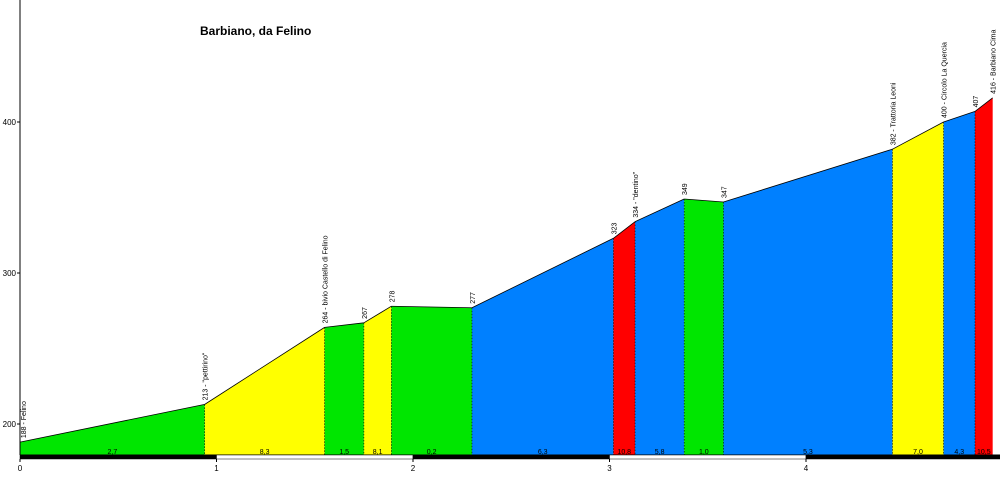  Describe the element at coordinates (432, 452) in the screenshot. I see `segment-gradient-label: 0,2` at that location.